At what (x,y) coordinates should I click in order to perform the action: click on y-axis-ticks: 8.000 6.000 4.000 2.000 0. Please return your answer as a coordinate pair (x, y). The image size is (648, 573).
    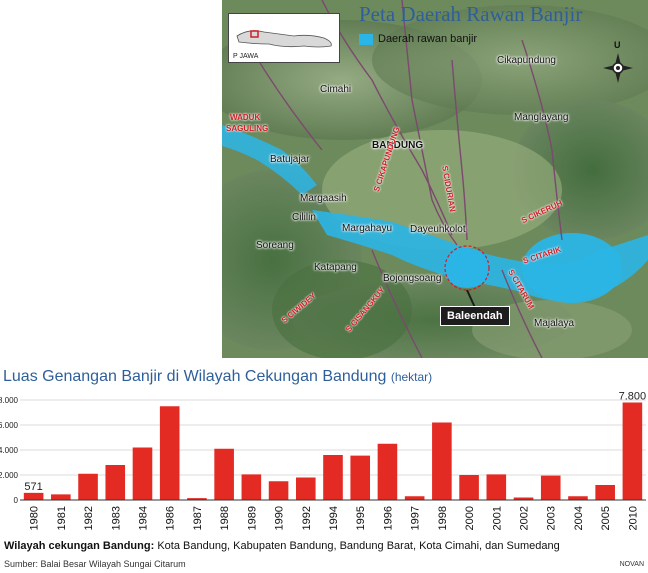
    Looking at the image, I should click on (9, 450).